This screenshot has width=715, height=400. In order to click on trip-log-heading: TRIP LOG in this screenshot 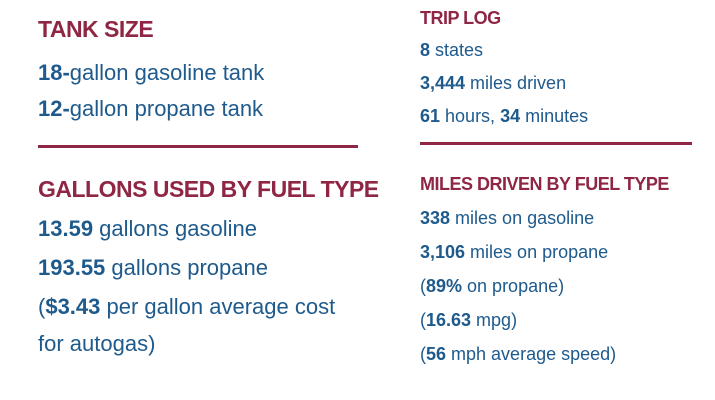, I will do `click(460, 18)`.